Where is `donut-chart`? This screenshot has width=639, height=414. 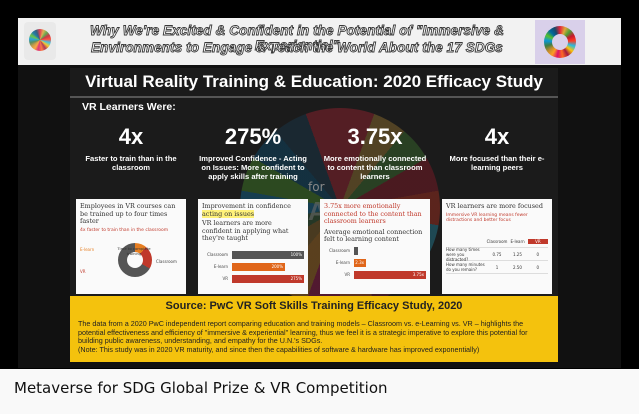 donut-chart is located at coordinates (135, 260).